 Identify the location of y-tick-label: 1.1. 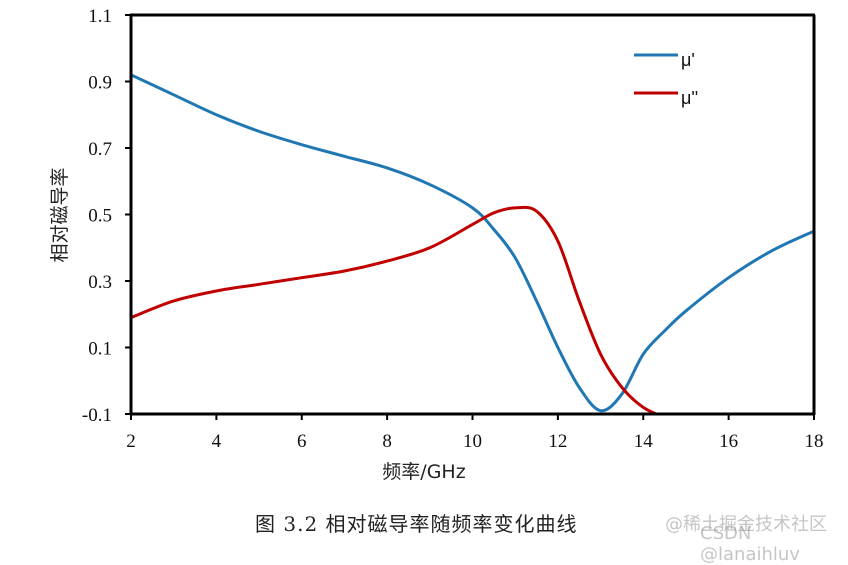
(100, 16).